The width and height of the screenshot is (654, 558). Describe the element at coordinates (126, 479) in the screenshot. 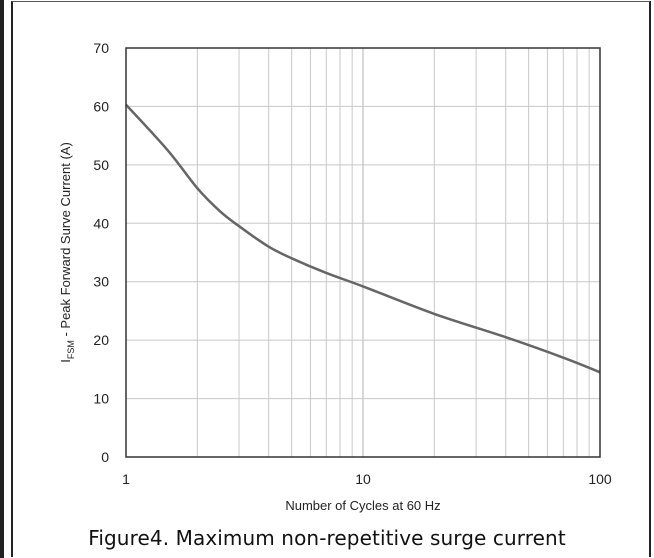

I see `x-tick-label: 1` at that location.